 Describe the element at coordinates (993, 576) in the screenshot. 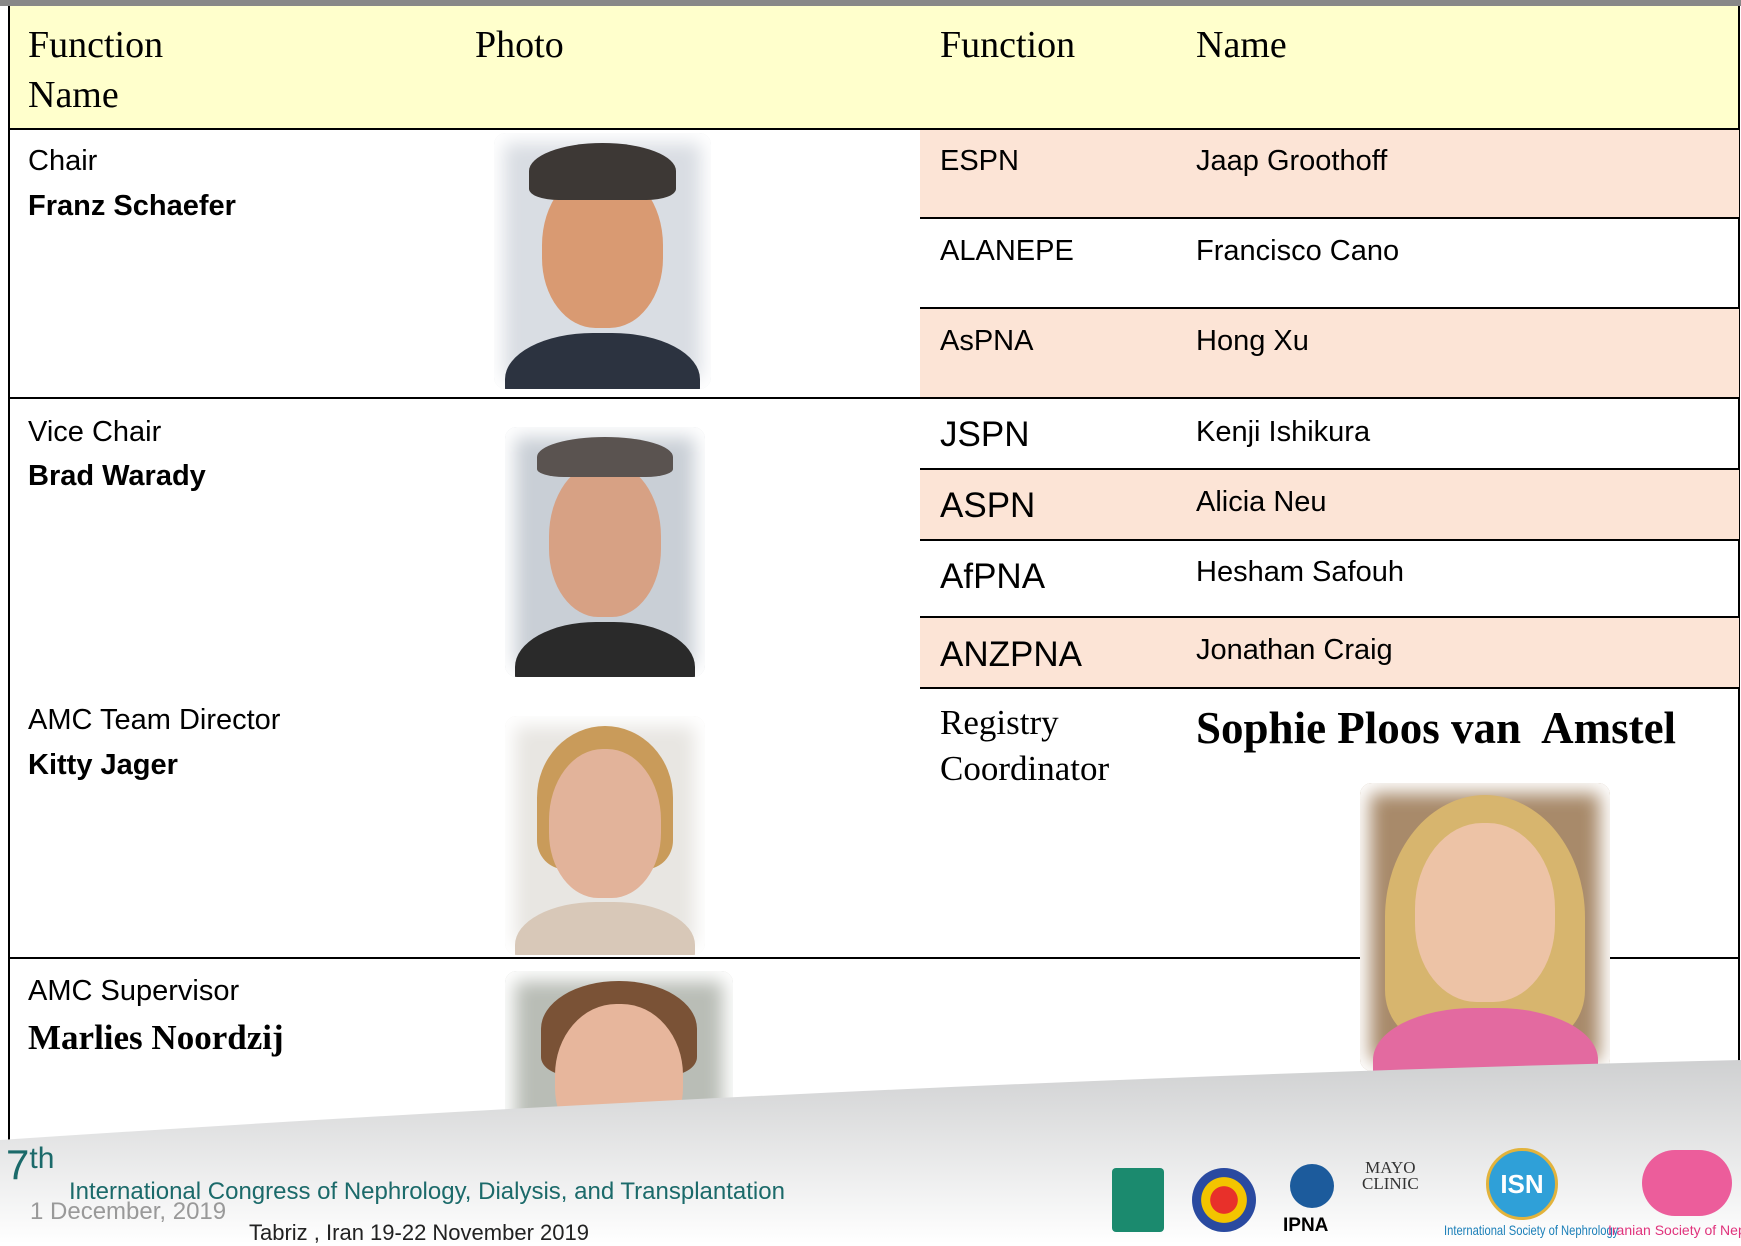

I see `function: AfPNA` at that location.